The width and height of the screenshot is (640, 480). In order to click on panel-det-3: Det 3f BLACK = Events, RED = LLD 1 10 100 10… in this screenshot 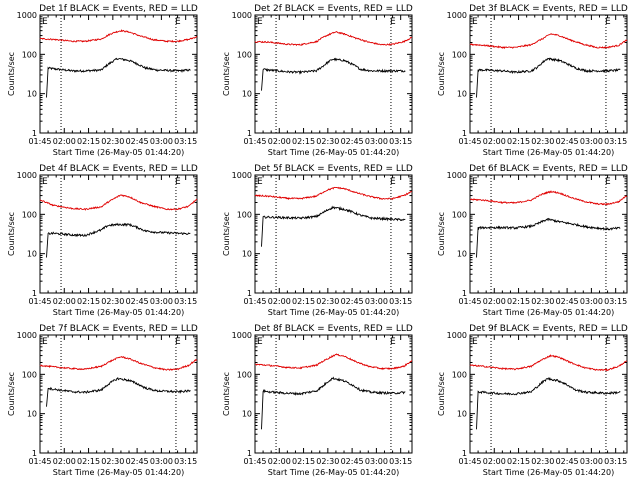, I will do `click(532, 80)`.